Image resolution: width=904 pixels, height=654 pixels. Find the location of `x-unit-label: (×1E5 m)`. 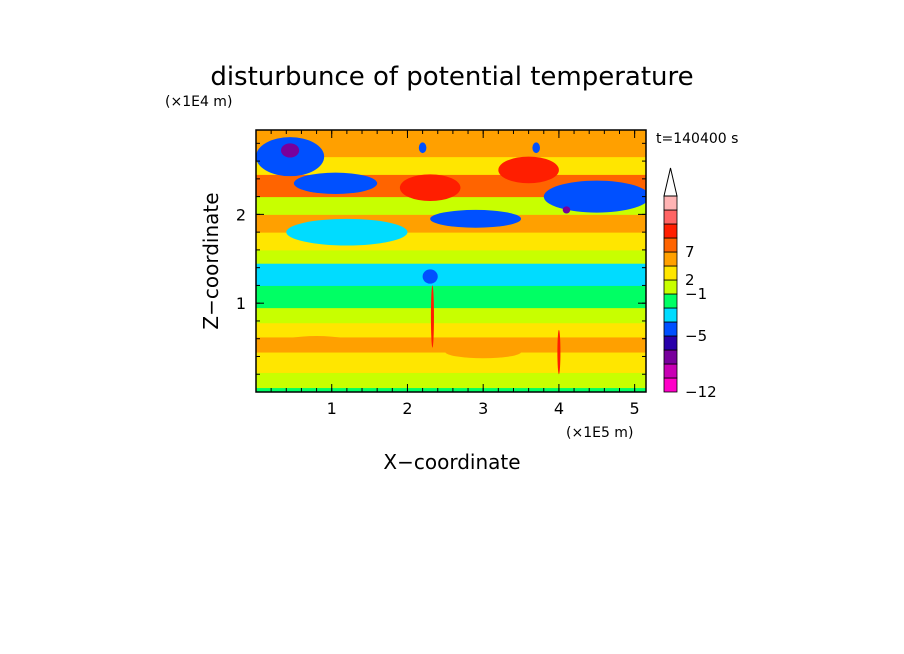

x-unit-label: (×1E5 m) is located at coordinates (599, 433).